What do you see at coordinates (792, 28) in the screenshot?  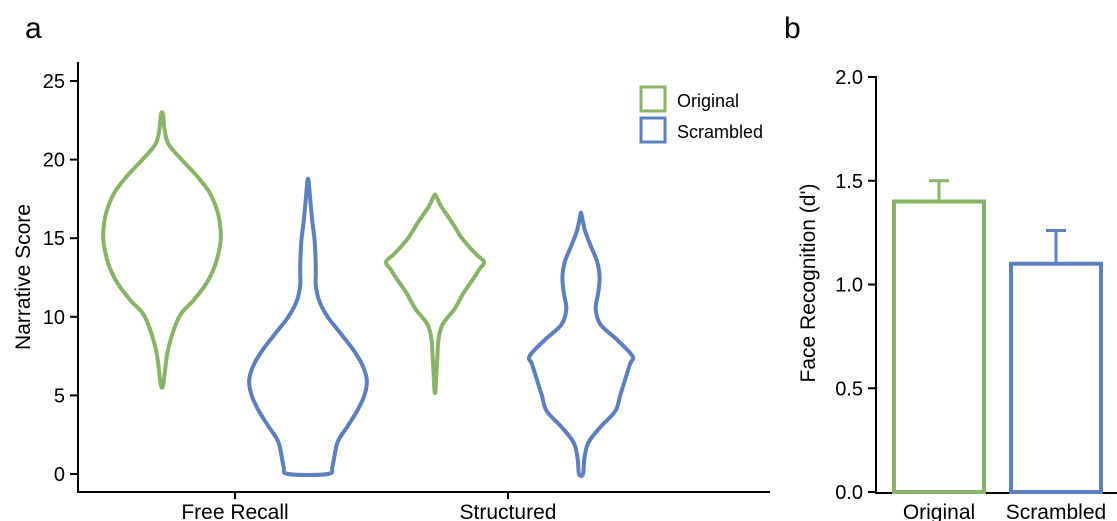 I see `panel-label-b: b` at bounding box center [792, 28].